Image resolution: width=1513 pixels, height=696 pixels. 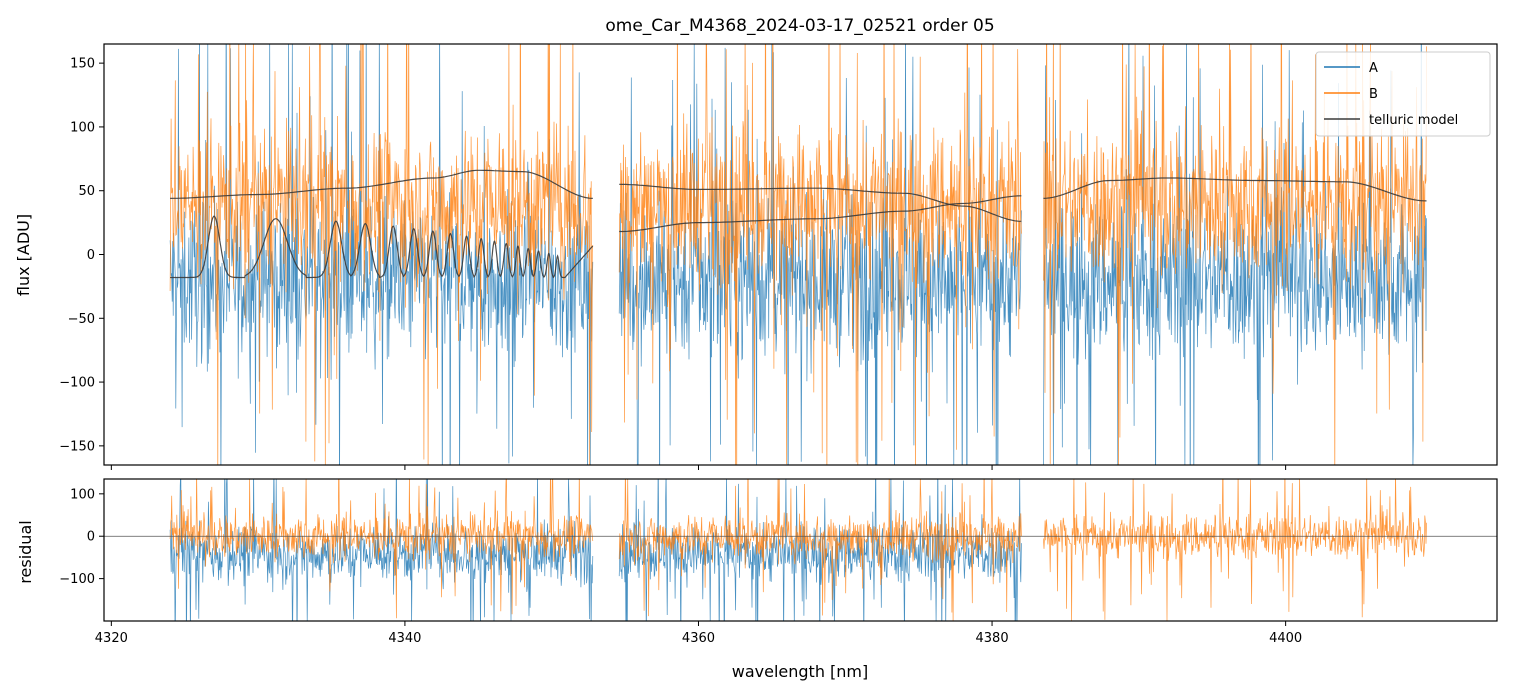 I want to click on legend-label-b: B, so click(x=1373, y=94).